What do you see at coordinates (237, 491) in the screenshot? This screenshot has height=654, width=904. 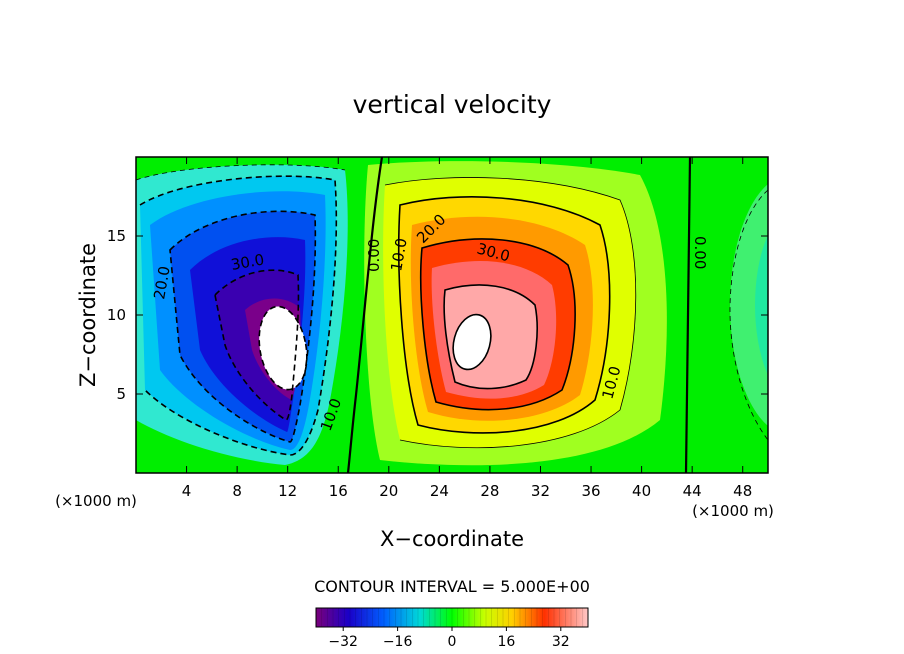 I see `x-tick-label: 8` at bounding box center [237, 491].